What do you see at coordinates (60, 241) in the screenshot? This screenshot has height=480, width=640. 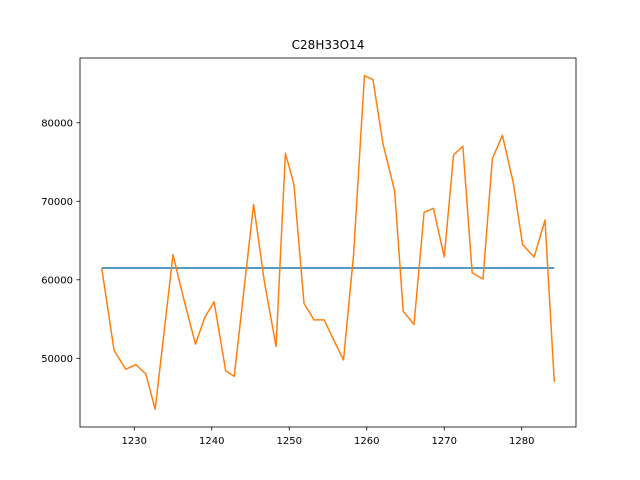 I see `y-axis: 50000 60000 70000 80000` at bounding box center [60, 241].